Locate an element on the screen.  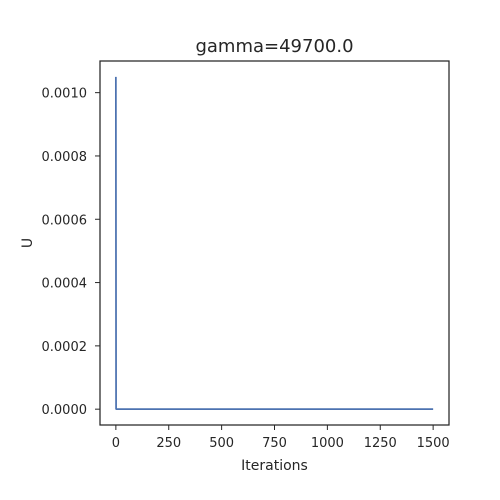
x-tick-label: 1000 is located at coordinates (327, 443).